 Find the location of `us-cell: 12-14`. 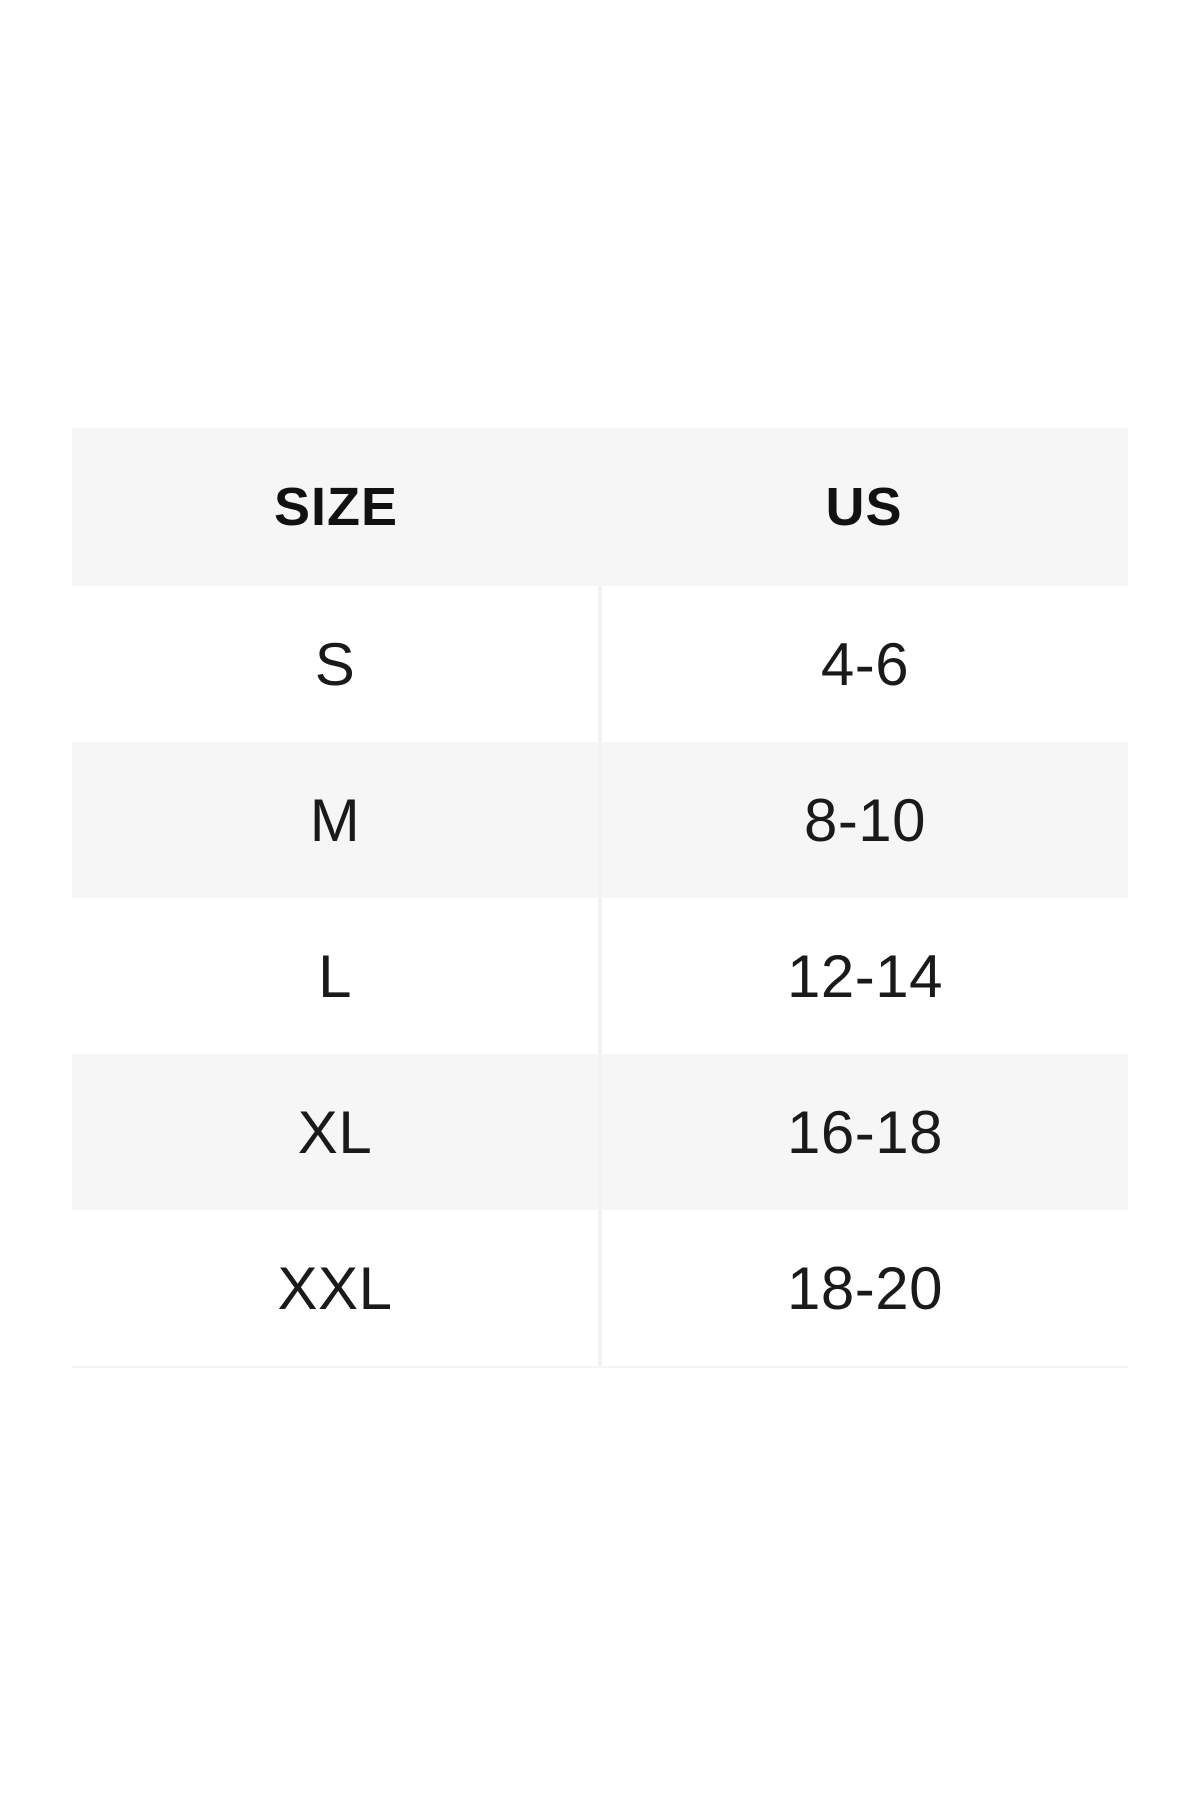

us-cell: 12-14 is located at coordinates (863, 976).